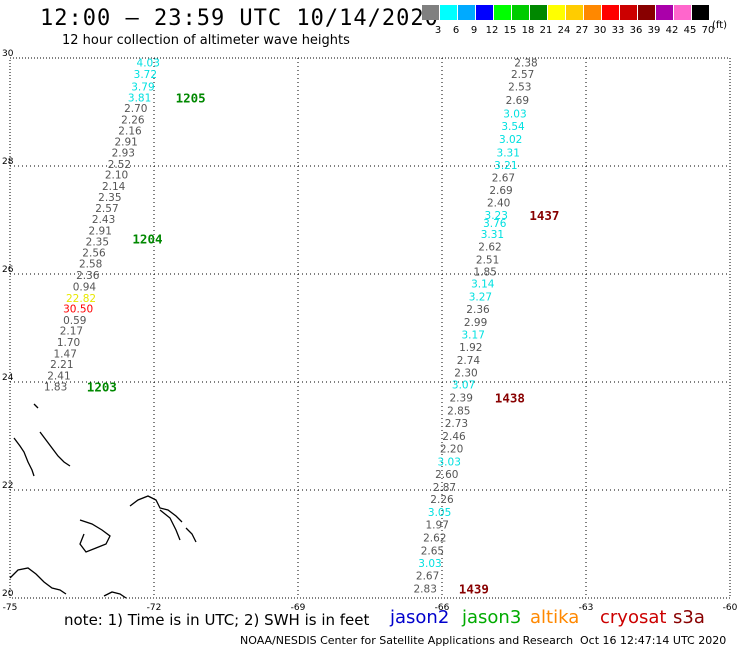 The height and width of the screenshot is (650, 740). What do you see at coordinates (470, 348) in the screenshot?
I see `east-track-value: 1.92` at bounding box center [470, 348].